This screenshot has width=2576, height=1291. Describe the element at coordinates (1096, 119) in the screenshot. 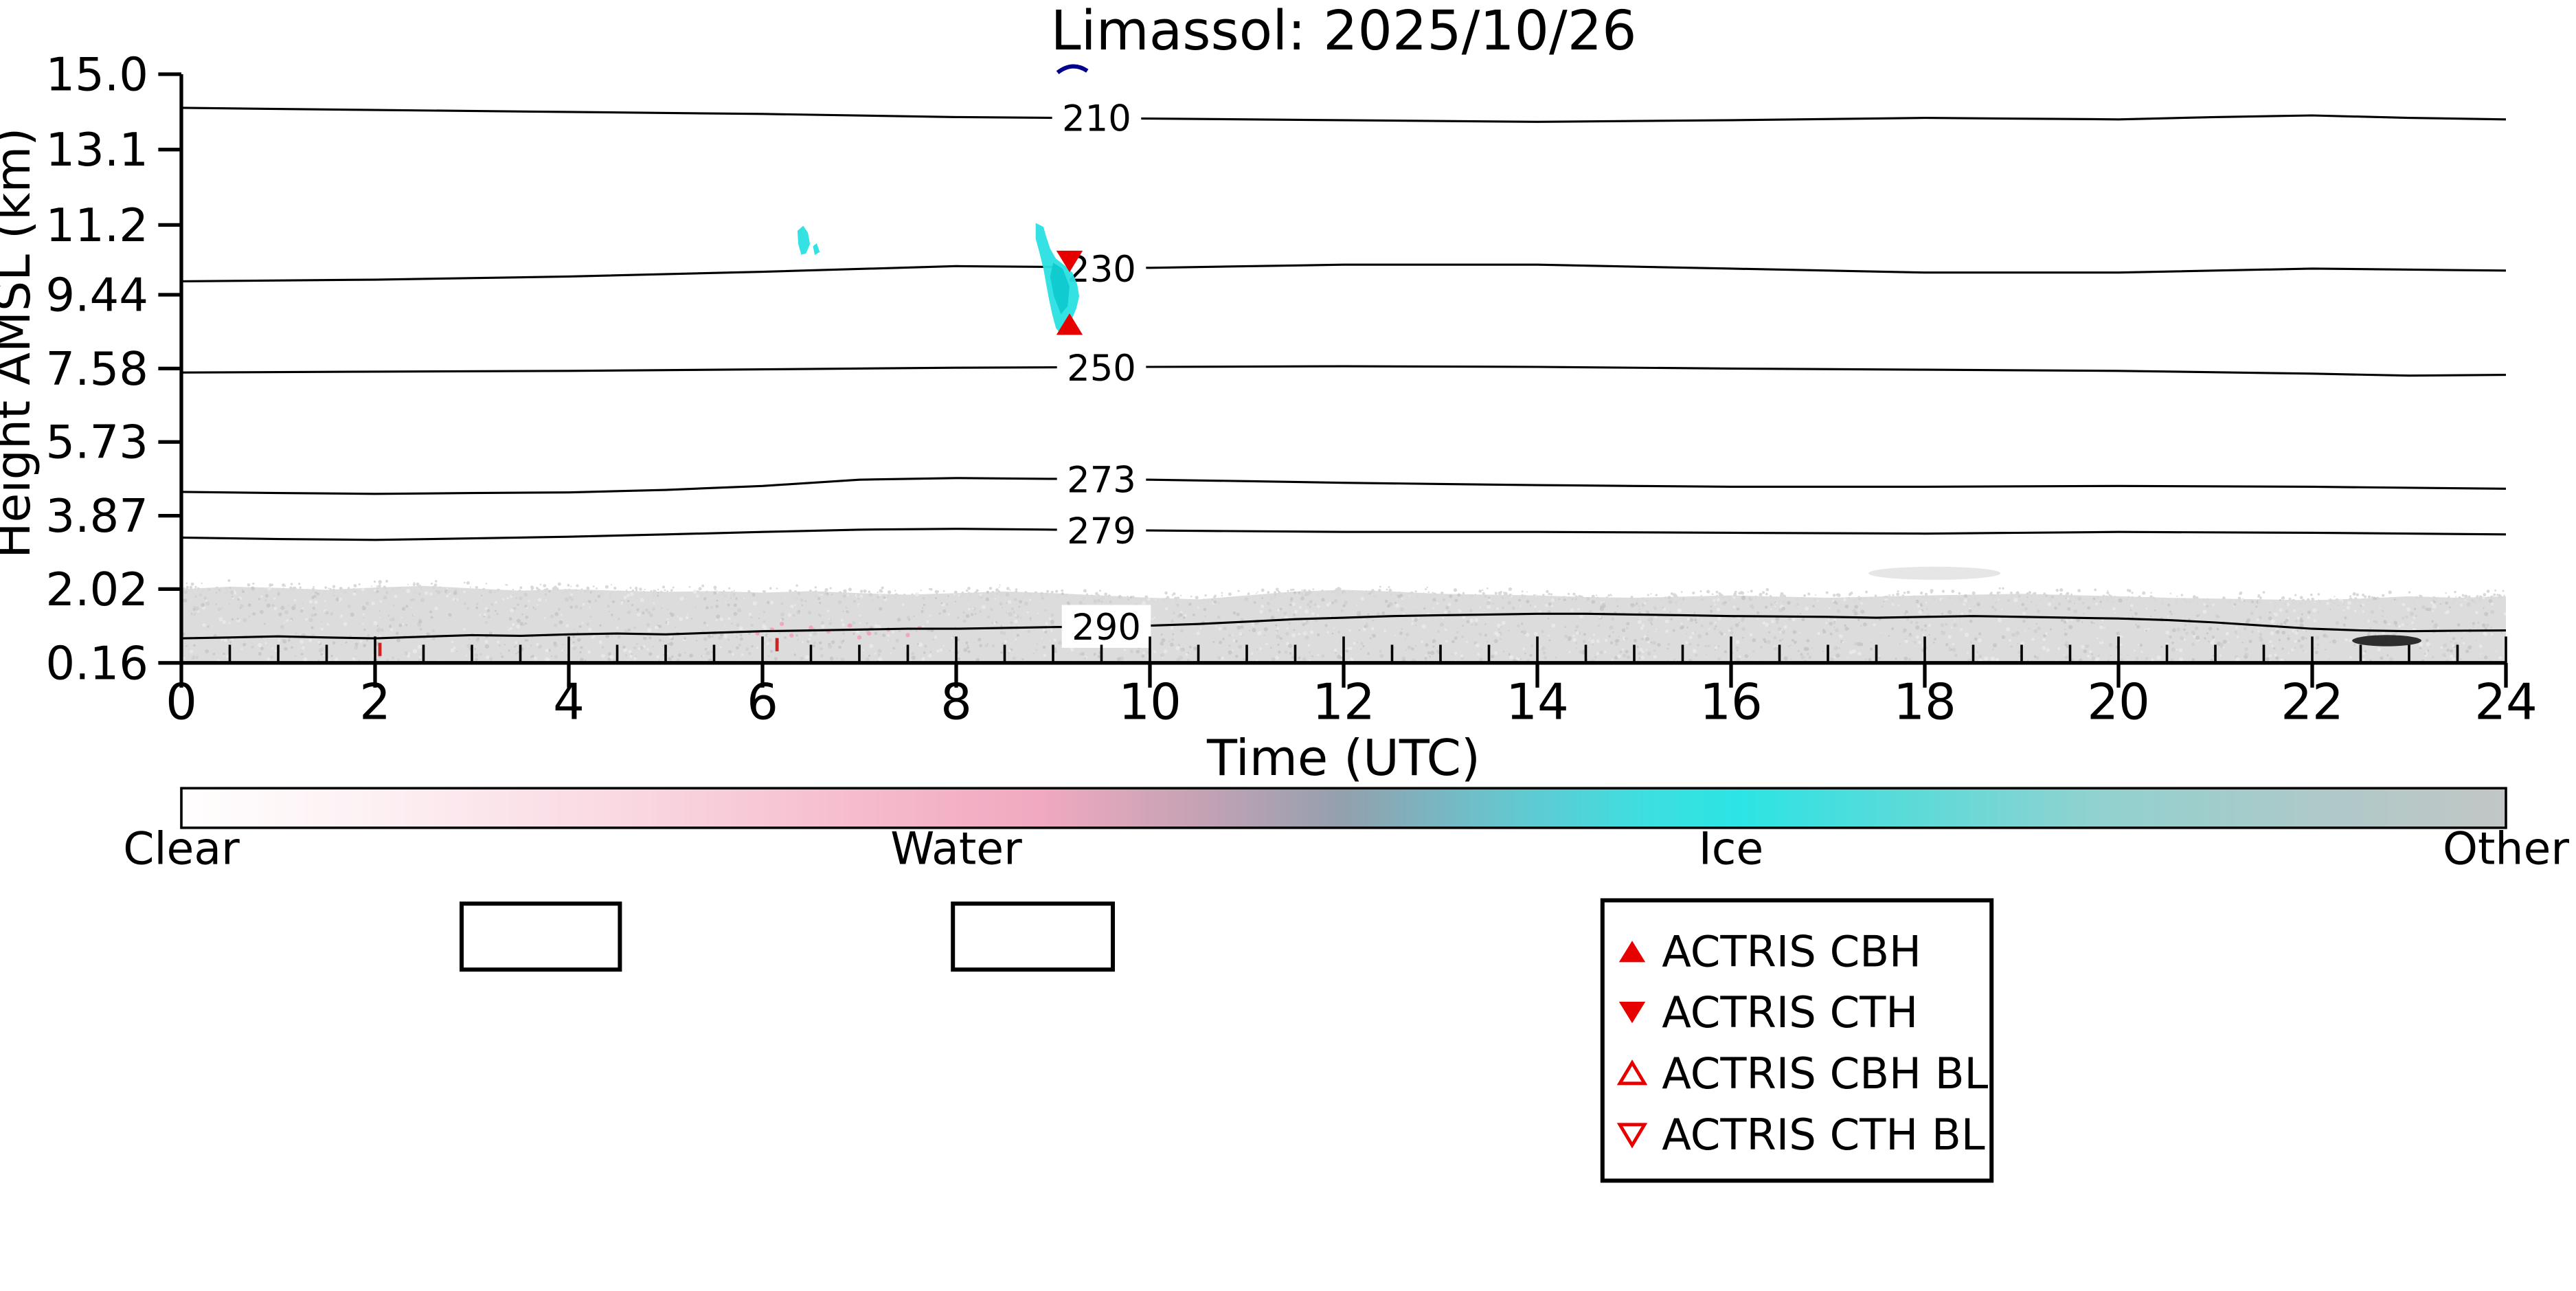

I see `contour-label: 210` at that location.